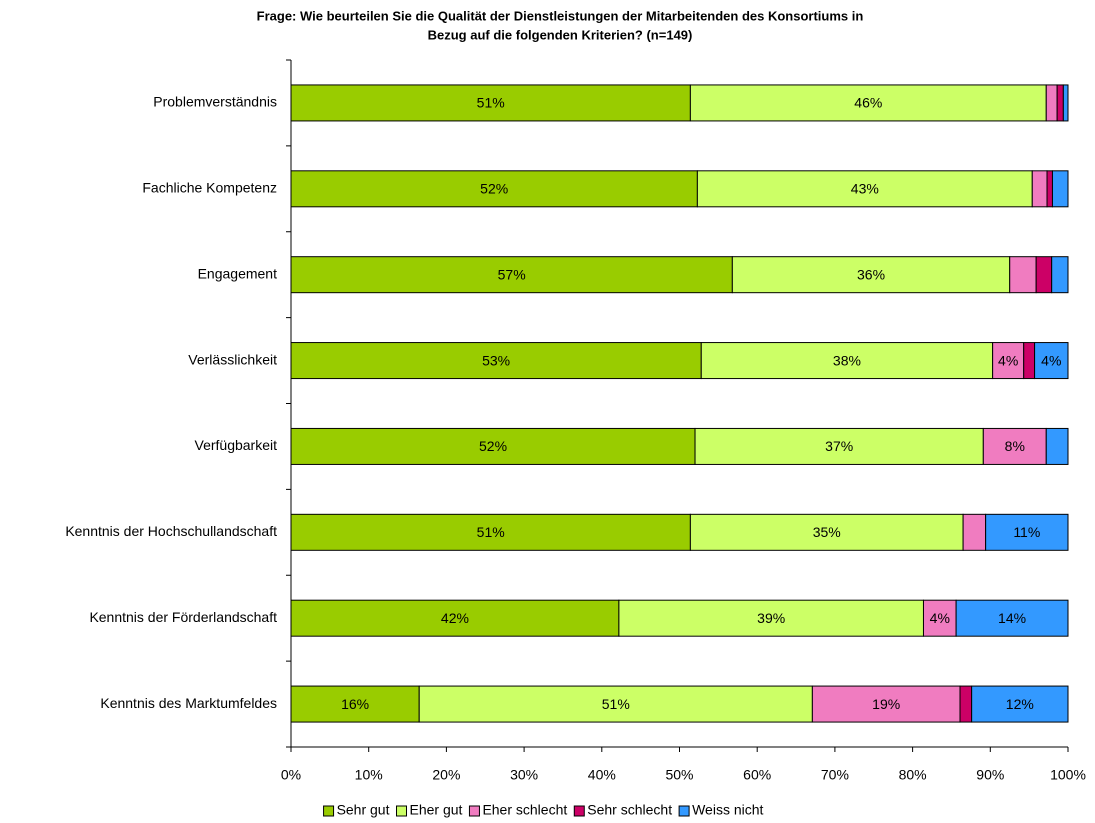  I want to click on y-tick-label: Verlässlichkeit, so click(232, 359).